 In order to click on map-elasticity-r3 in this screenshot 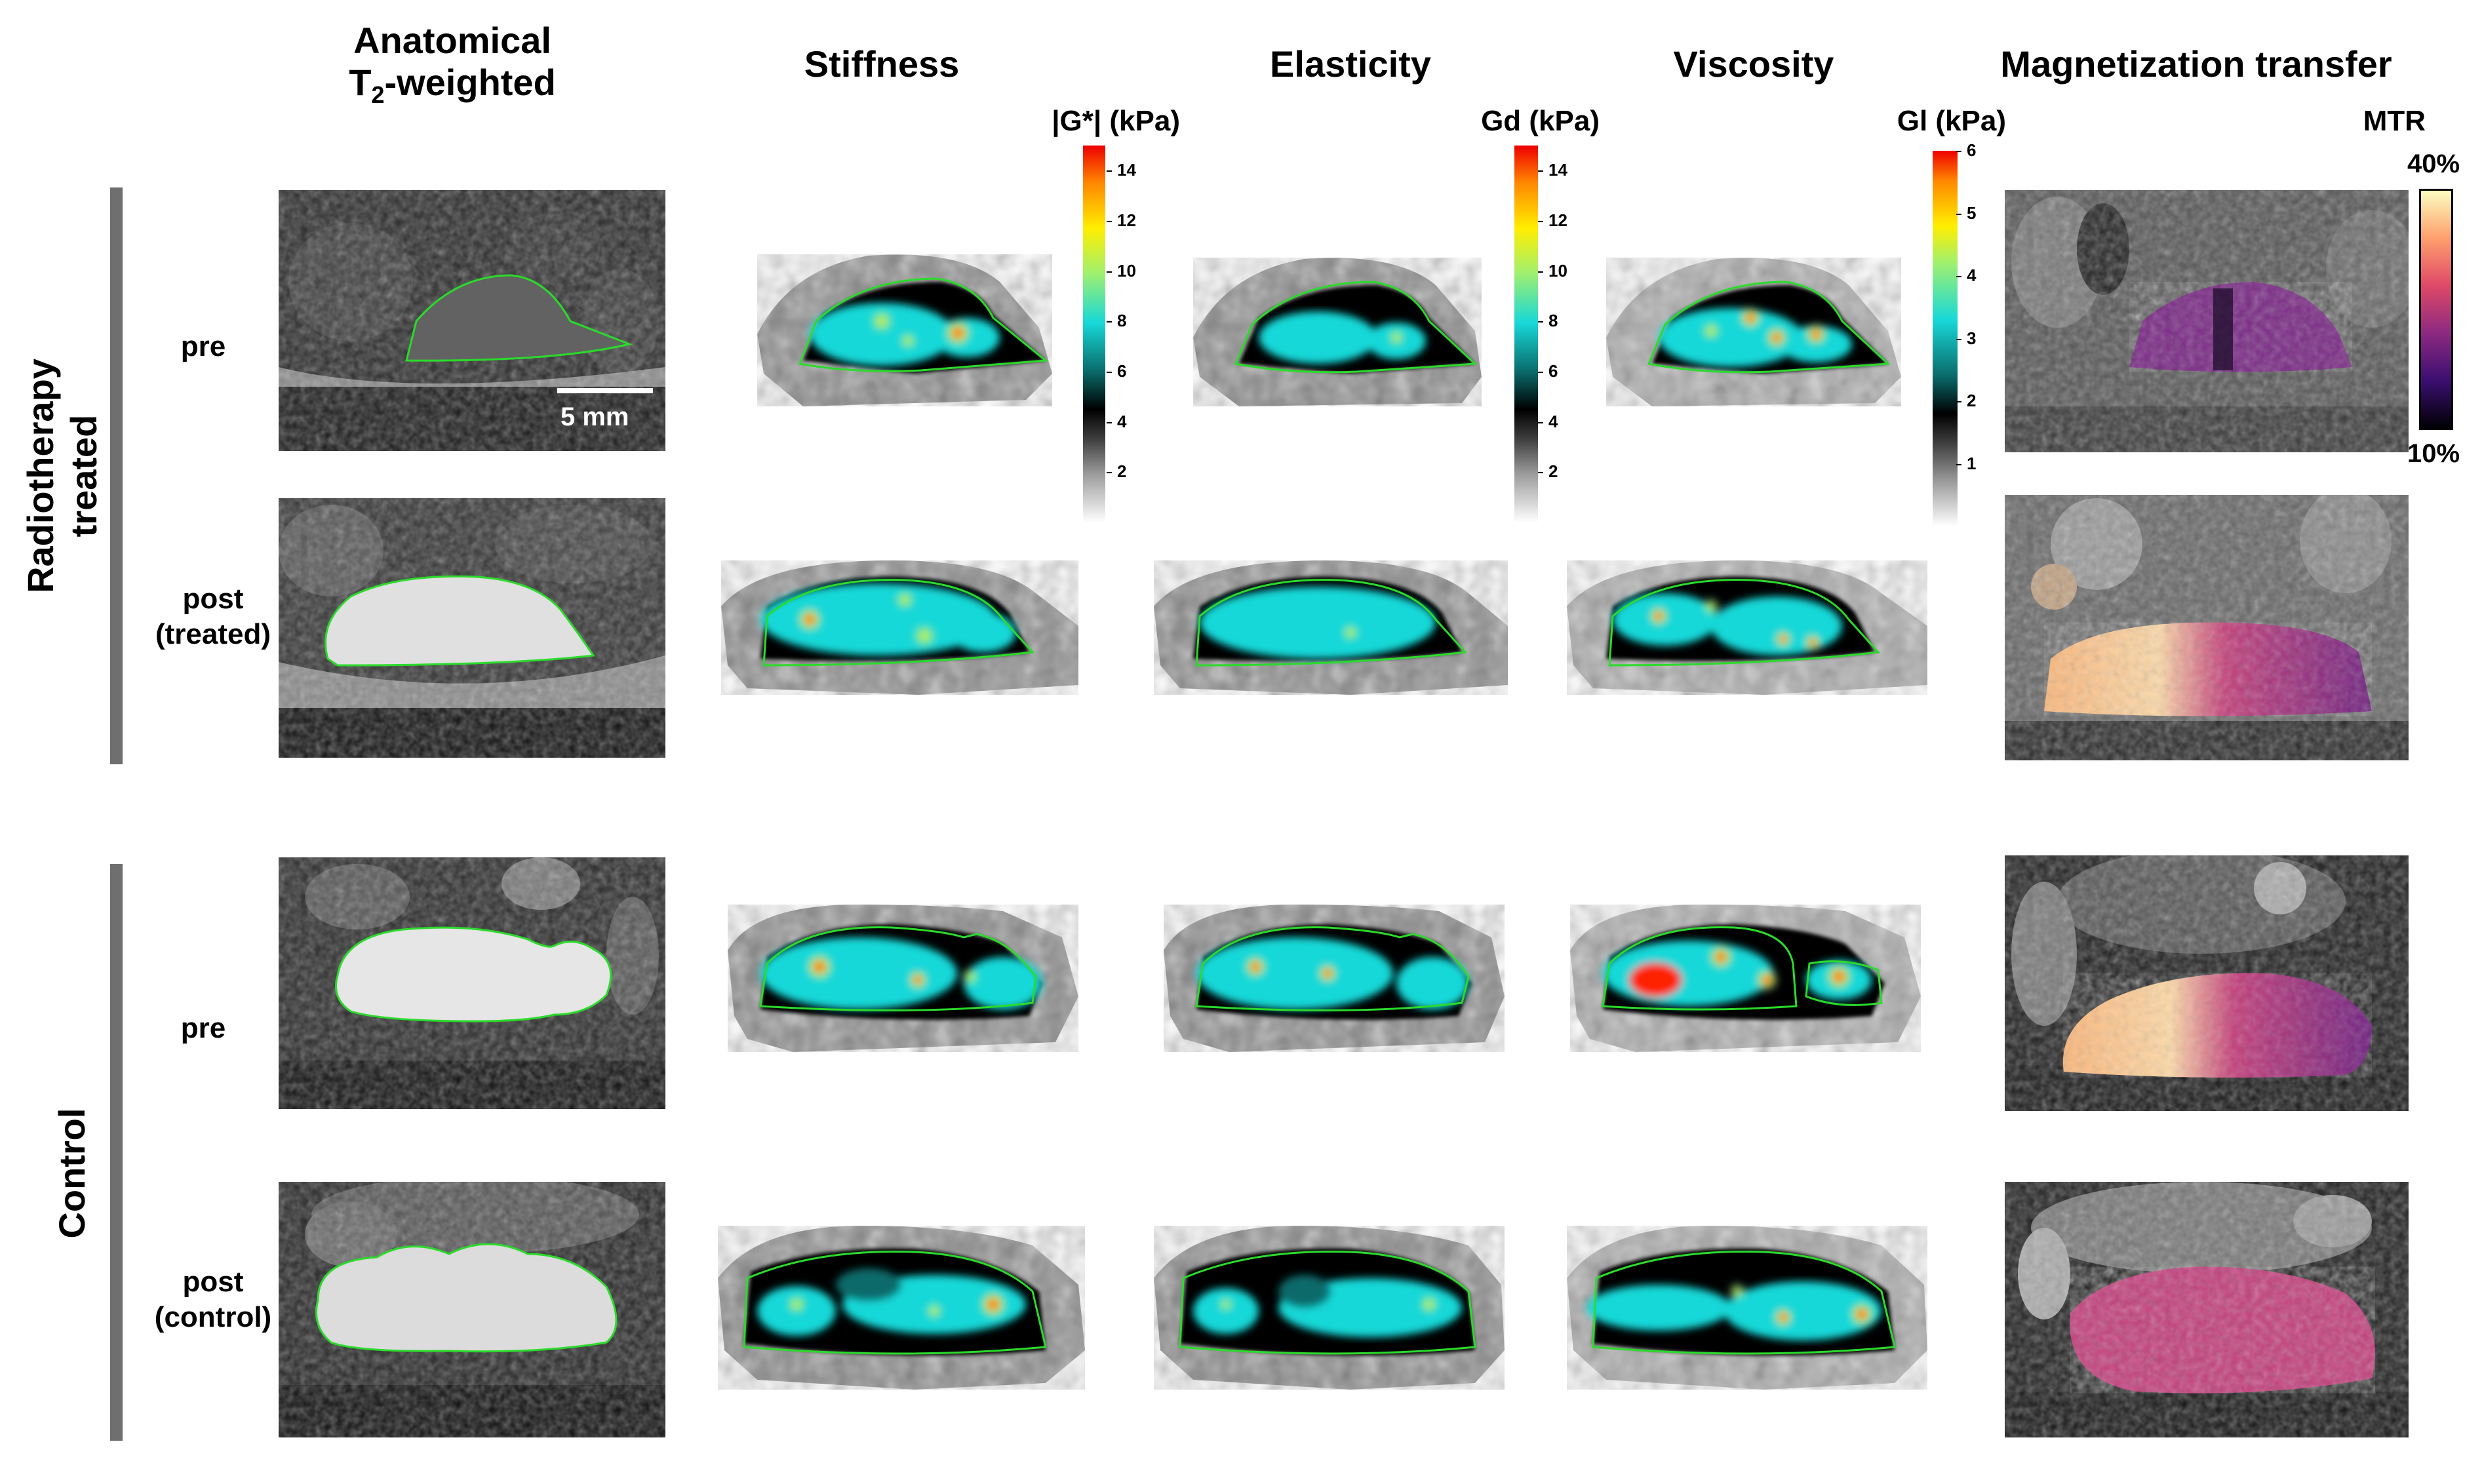, I will do `click(1334, 976)`.